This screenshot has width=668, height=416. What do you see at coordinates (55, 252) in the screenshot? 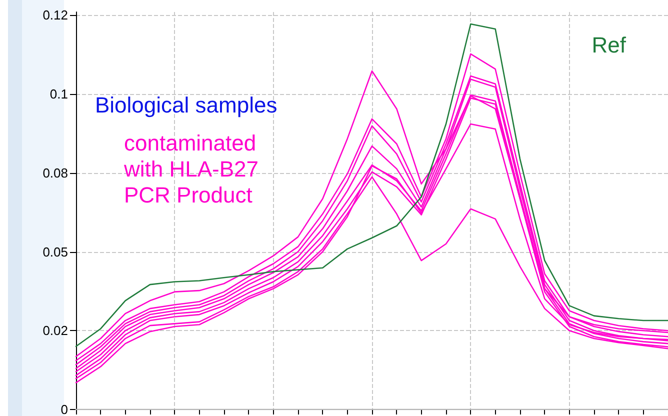
I see `y-tick-label: 0.05` at bounding box center [55, 252].